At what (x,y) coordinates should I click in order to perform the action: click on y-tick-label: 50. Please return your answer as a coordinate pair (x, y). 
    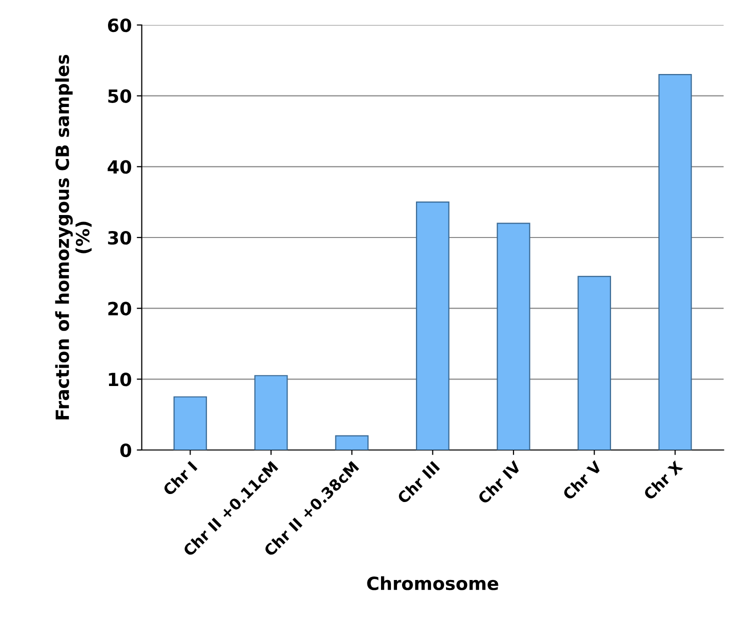
    Looking at the image, I should click on (120, 96).